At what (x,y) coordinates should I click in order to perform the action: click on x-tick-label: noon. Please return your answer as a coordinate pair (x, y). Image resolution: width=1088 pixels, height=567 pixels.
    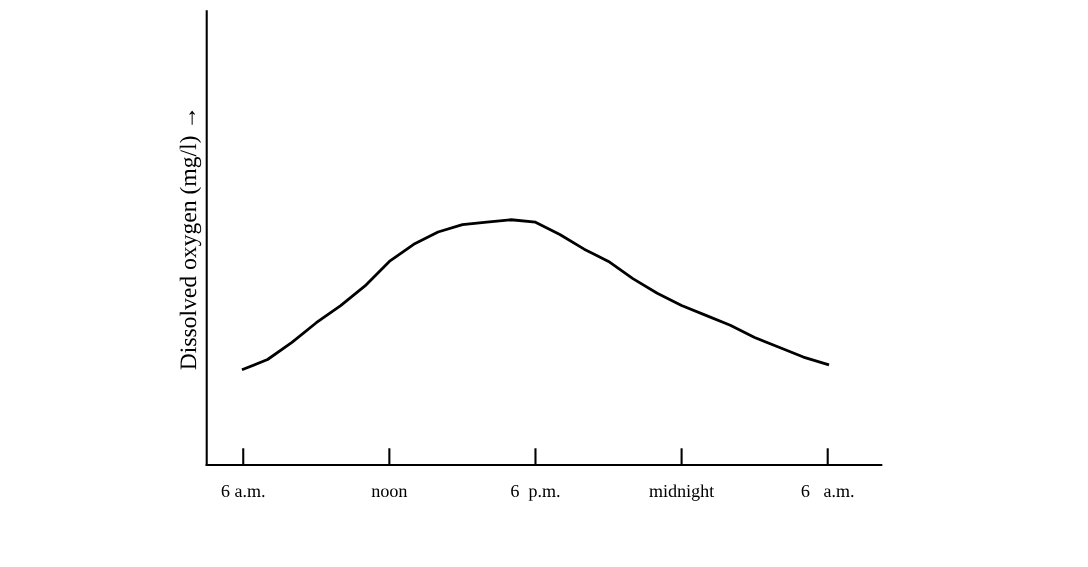
    Looking at the image, I should click on (389, 493).